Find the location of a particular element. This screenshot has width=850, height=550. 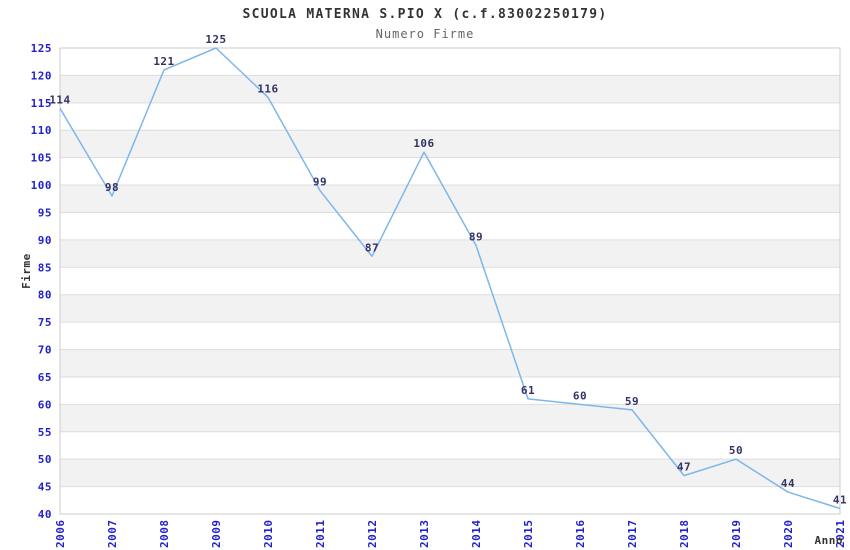

x-tick-label: 2021 is located at coordinates (840, 534).